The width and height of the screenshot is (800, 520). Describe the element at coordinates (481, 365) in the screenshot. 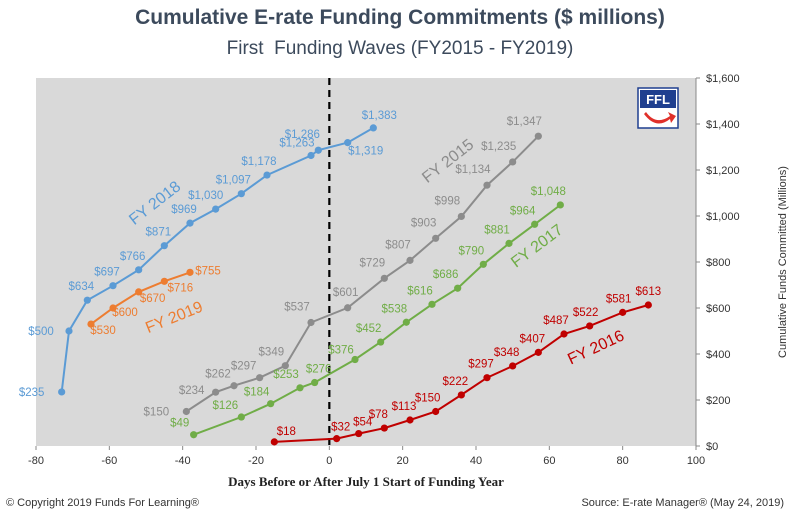

I see `data-label: $297` at that location.